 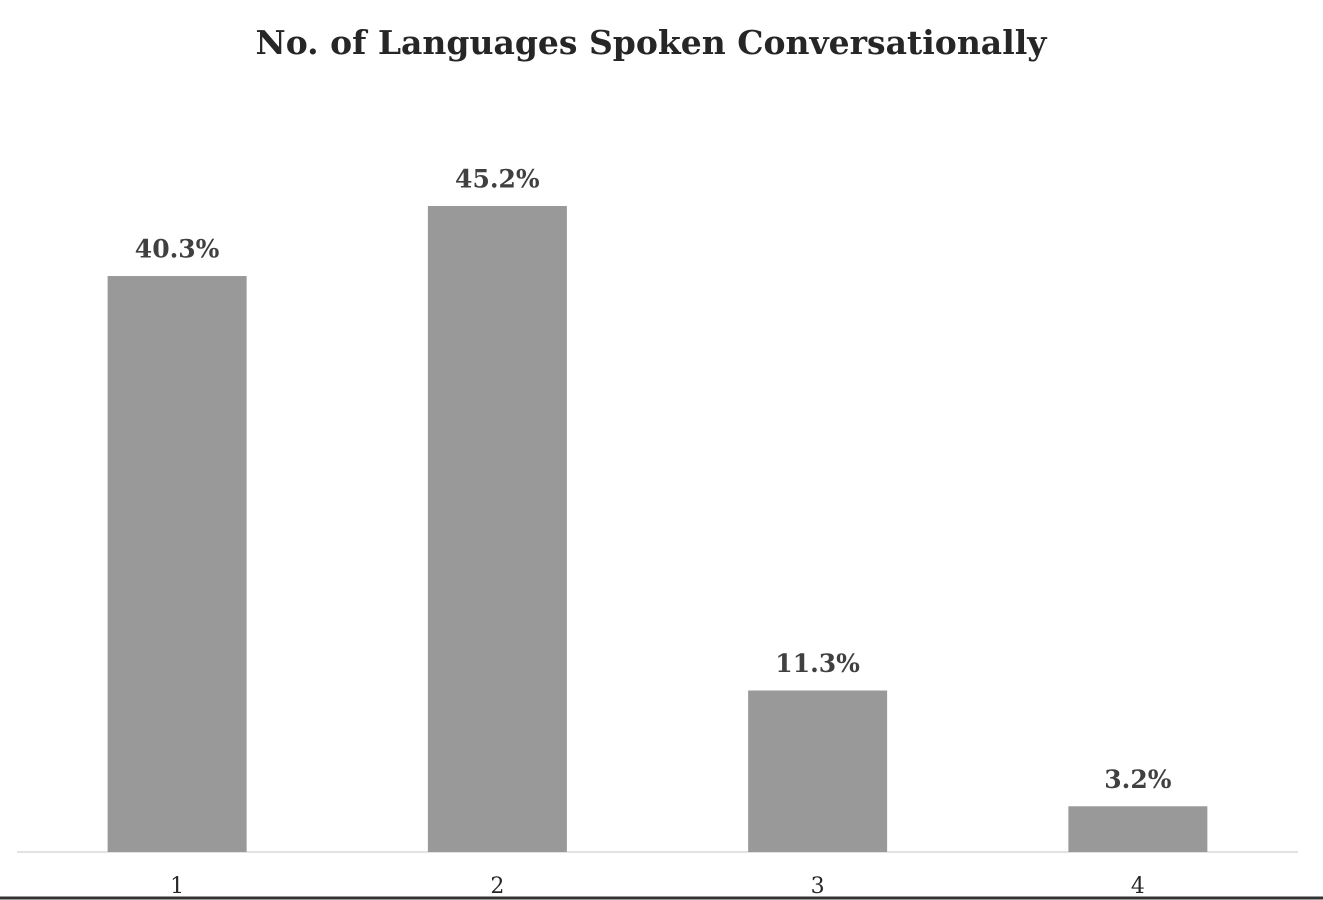 I want to click on value-label: 3.2%, so click(x=1137, y=779).